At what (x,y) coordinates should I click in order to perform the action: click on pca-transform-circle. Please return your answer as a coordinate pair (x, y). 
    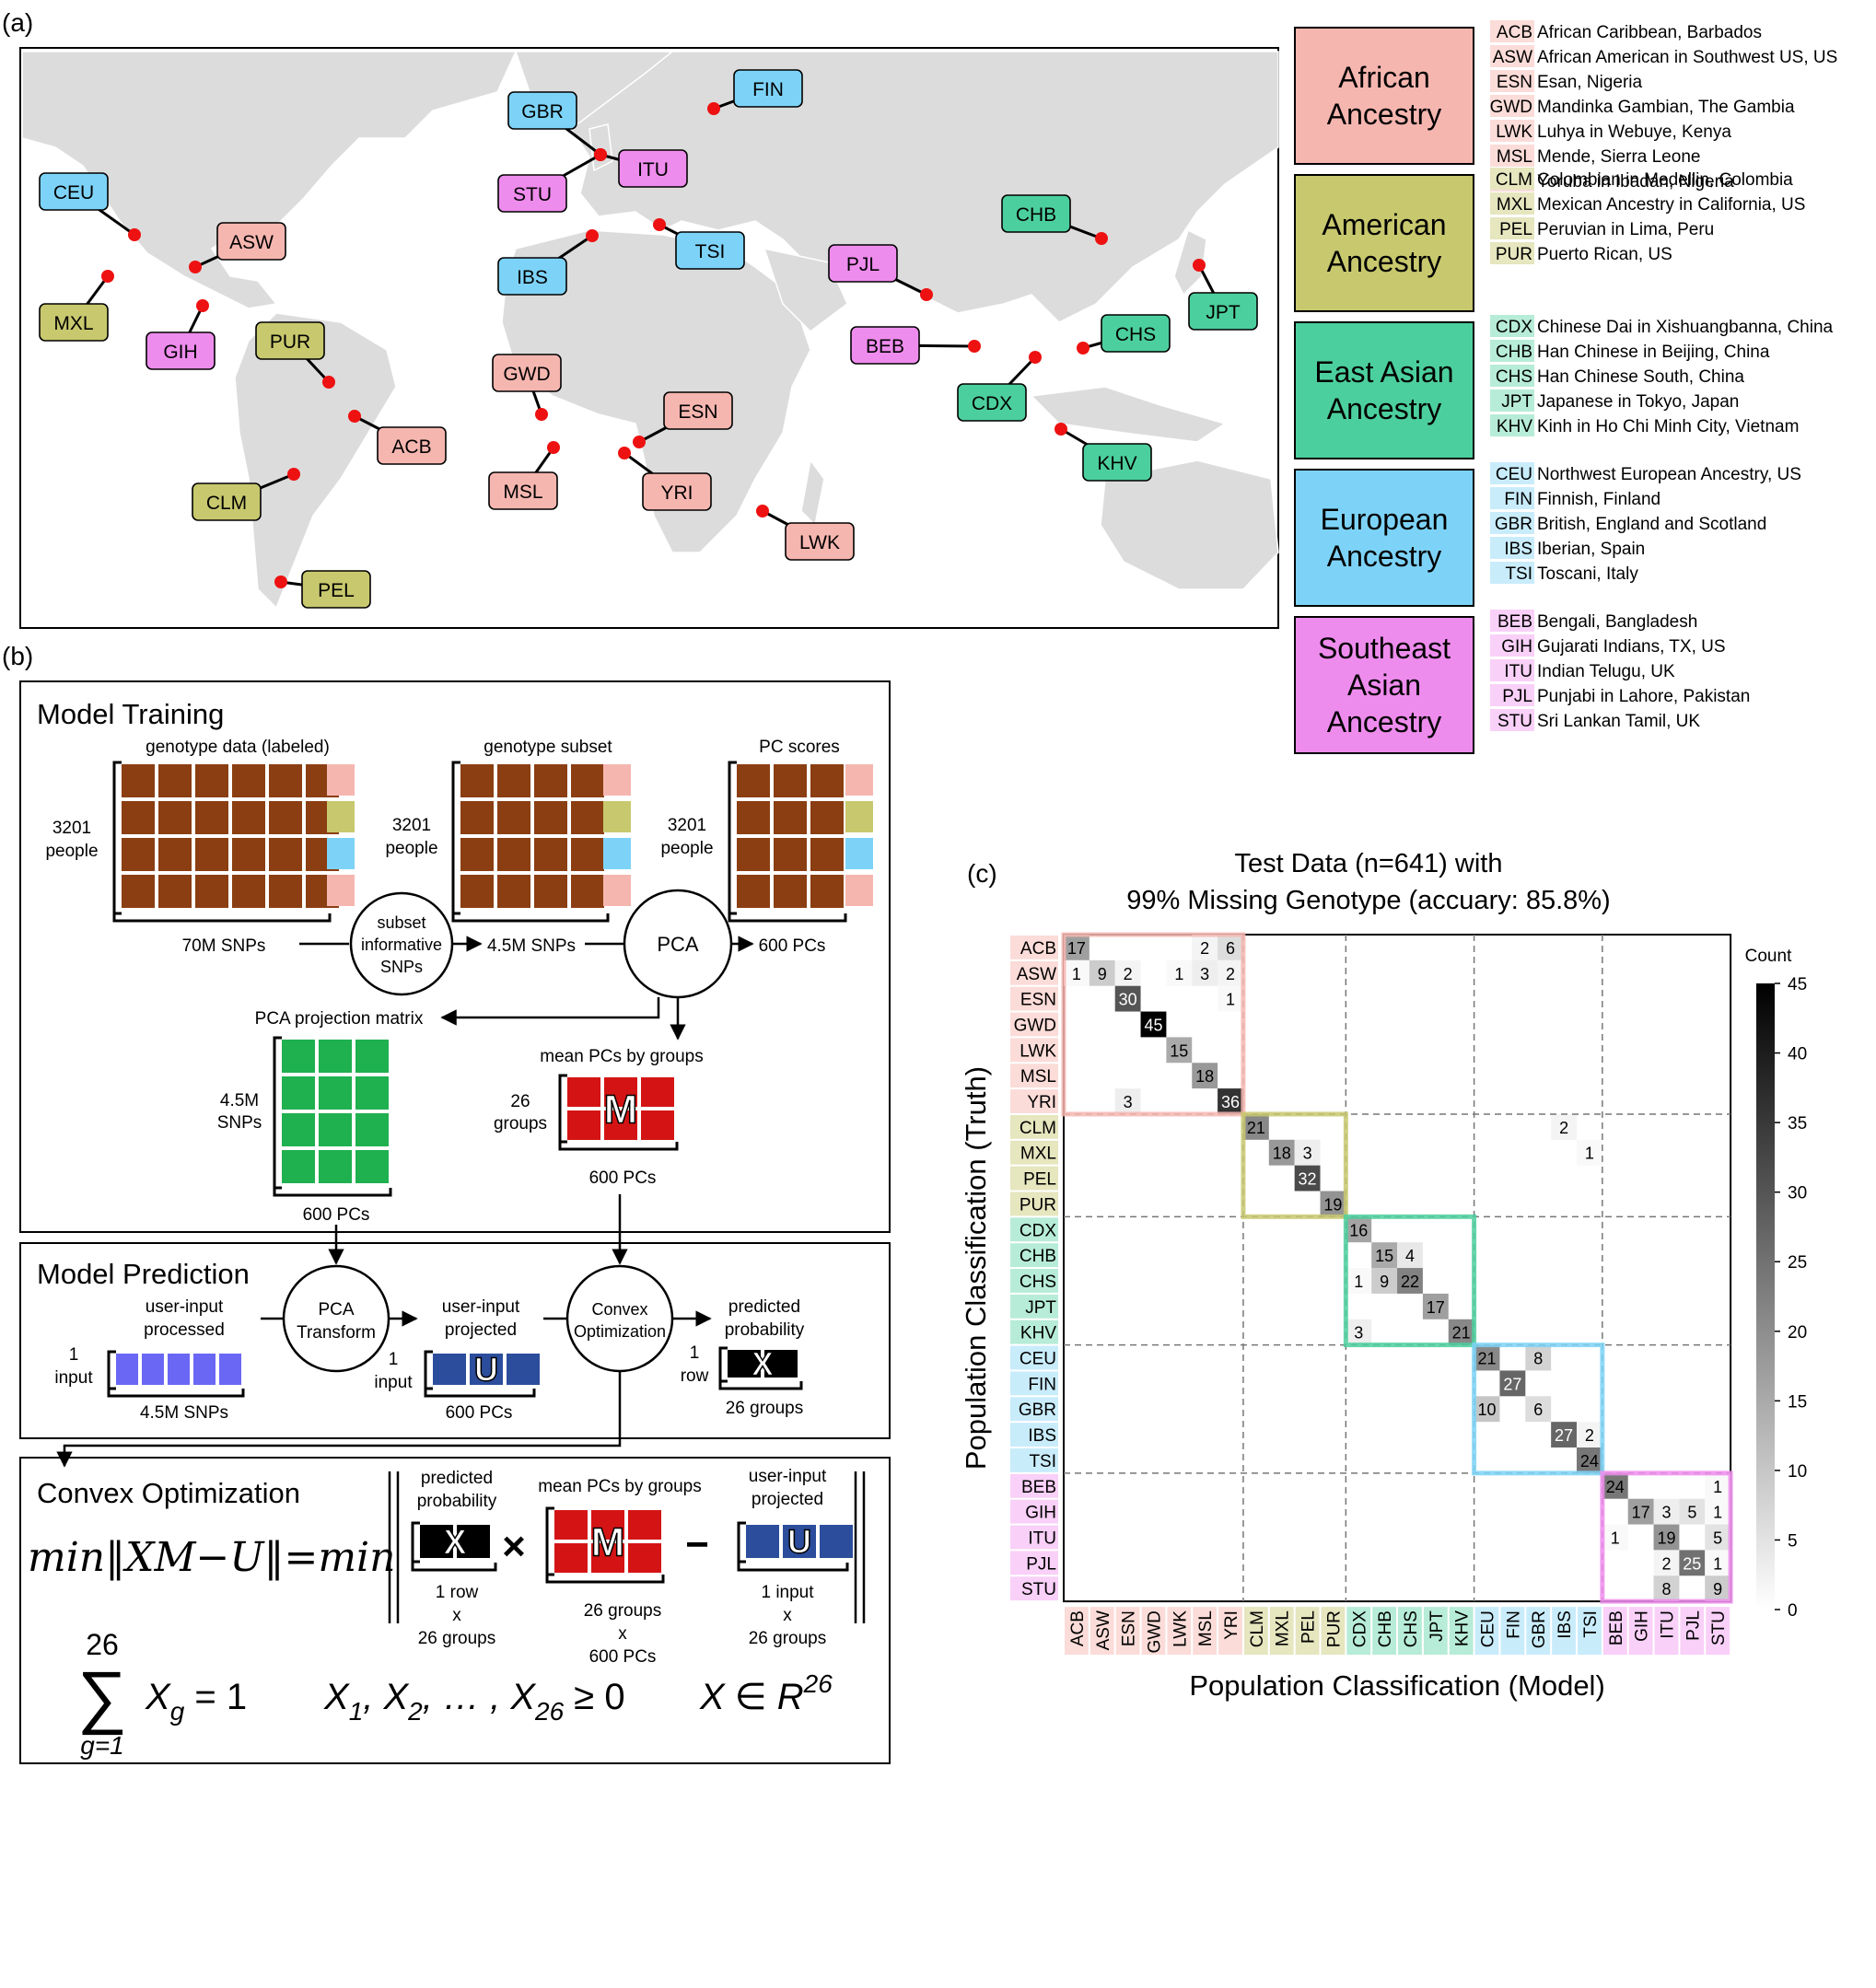
    Looking at the image, I should click on (336, 1319).